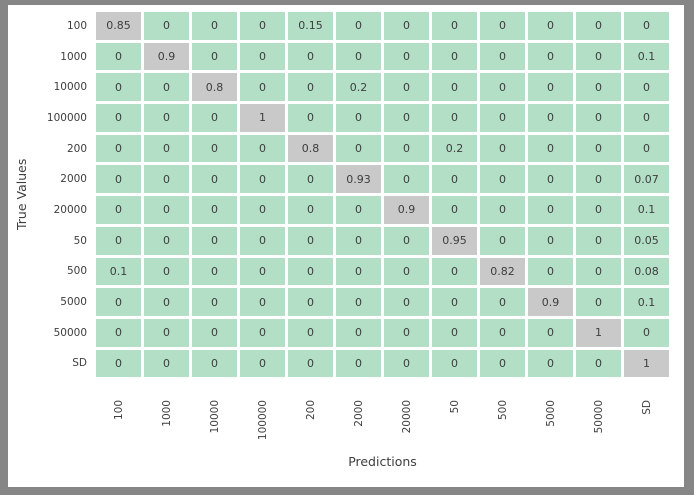 The height and width of the screenshot is (495, 694). I want to click on matrix-cell: 0.93, so click(358, 179).